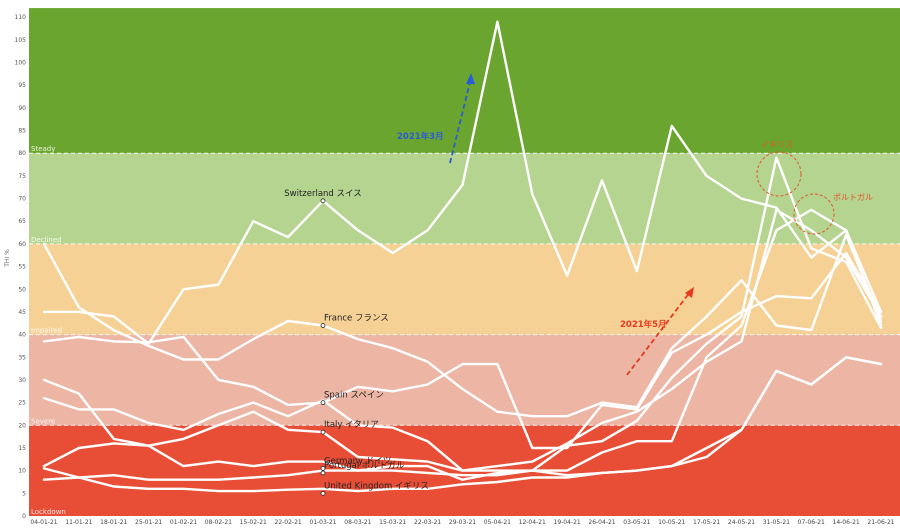 The width and height of the screenshot is (900, 529). Describe the element at coordinates (779, 174) in the screenshot. I see `uk-highlight-circle` at that location.